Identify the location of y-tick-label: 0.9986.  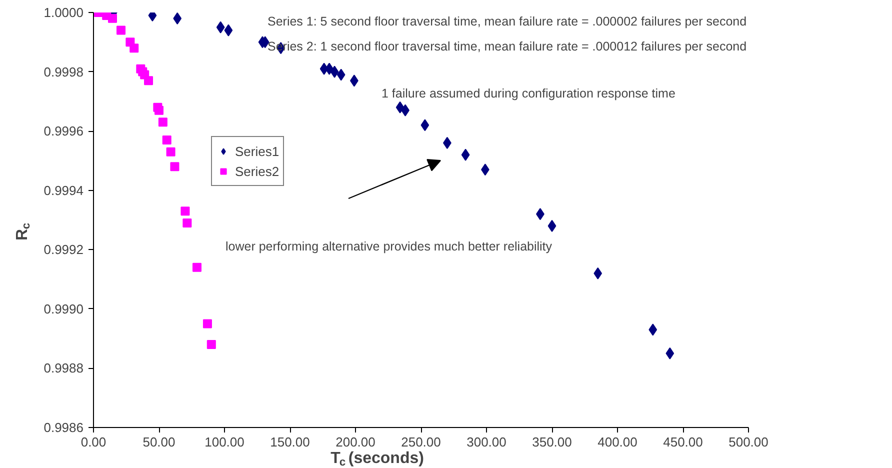
(64, 427).